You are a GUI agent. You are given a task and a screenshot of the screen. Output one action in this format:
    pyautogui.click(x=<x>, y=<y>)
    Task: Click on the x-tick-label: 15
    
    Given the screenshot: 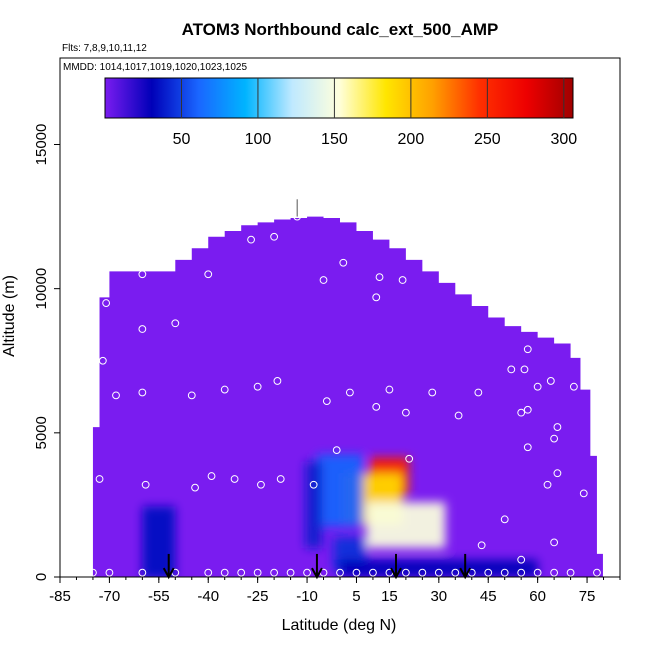 What is the action you would take?
    pyautogui.click(x=389, y=596)
    